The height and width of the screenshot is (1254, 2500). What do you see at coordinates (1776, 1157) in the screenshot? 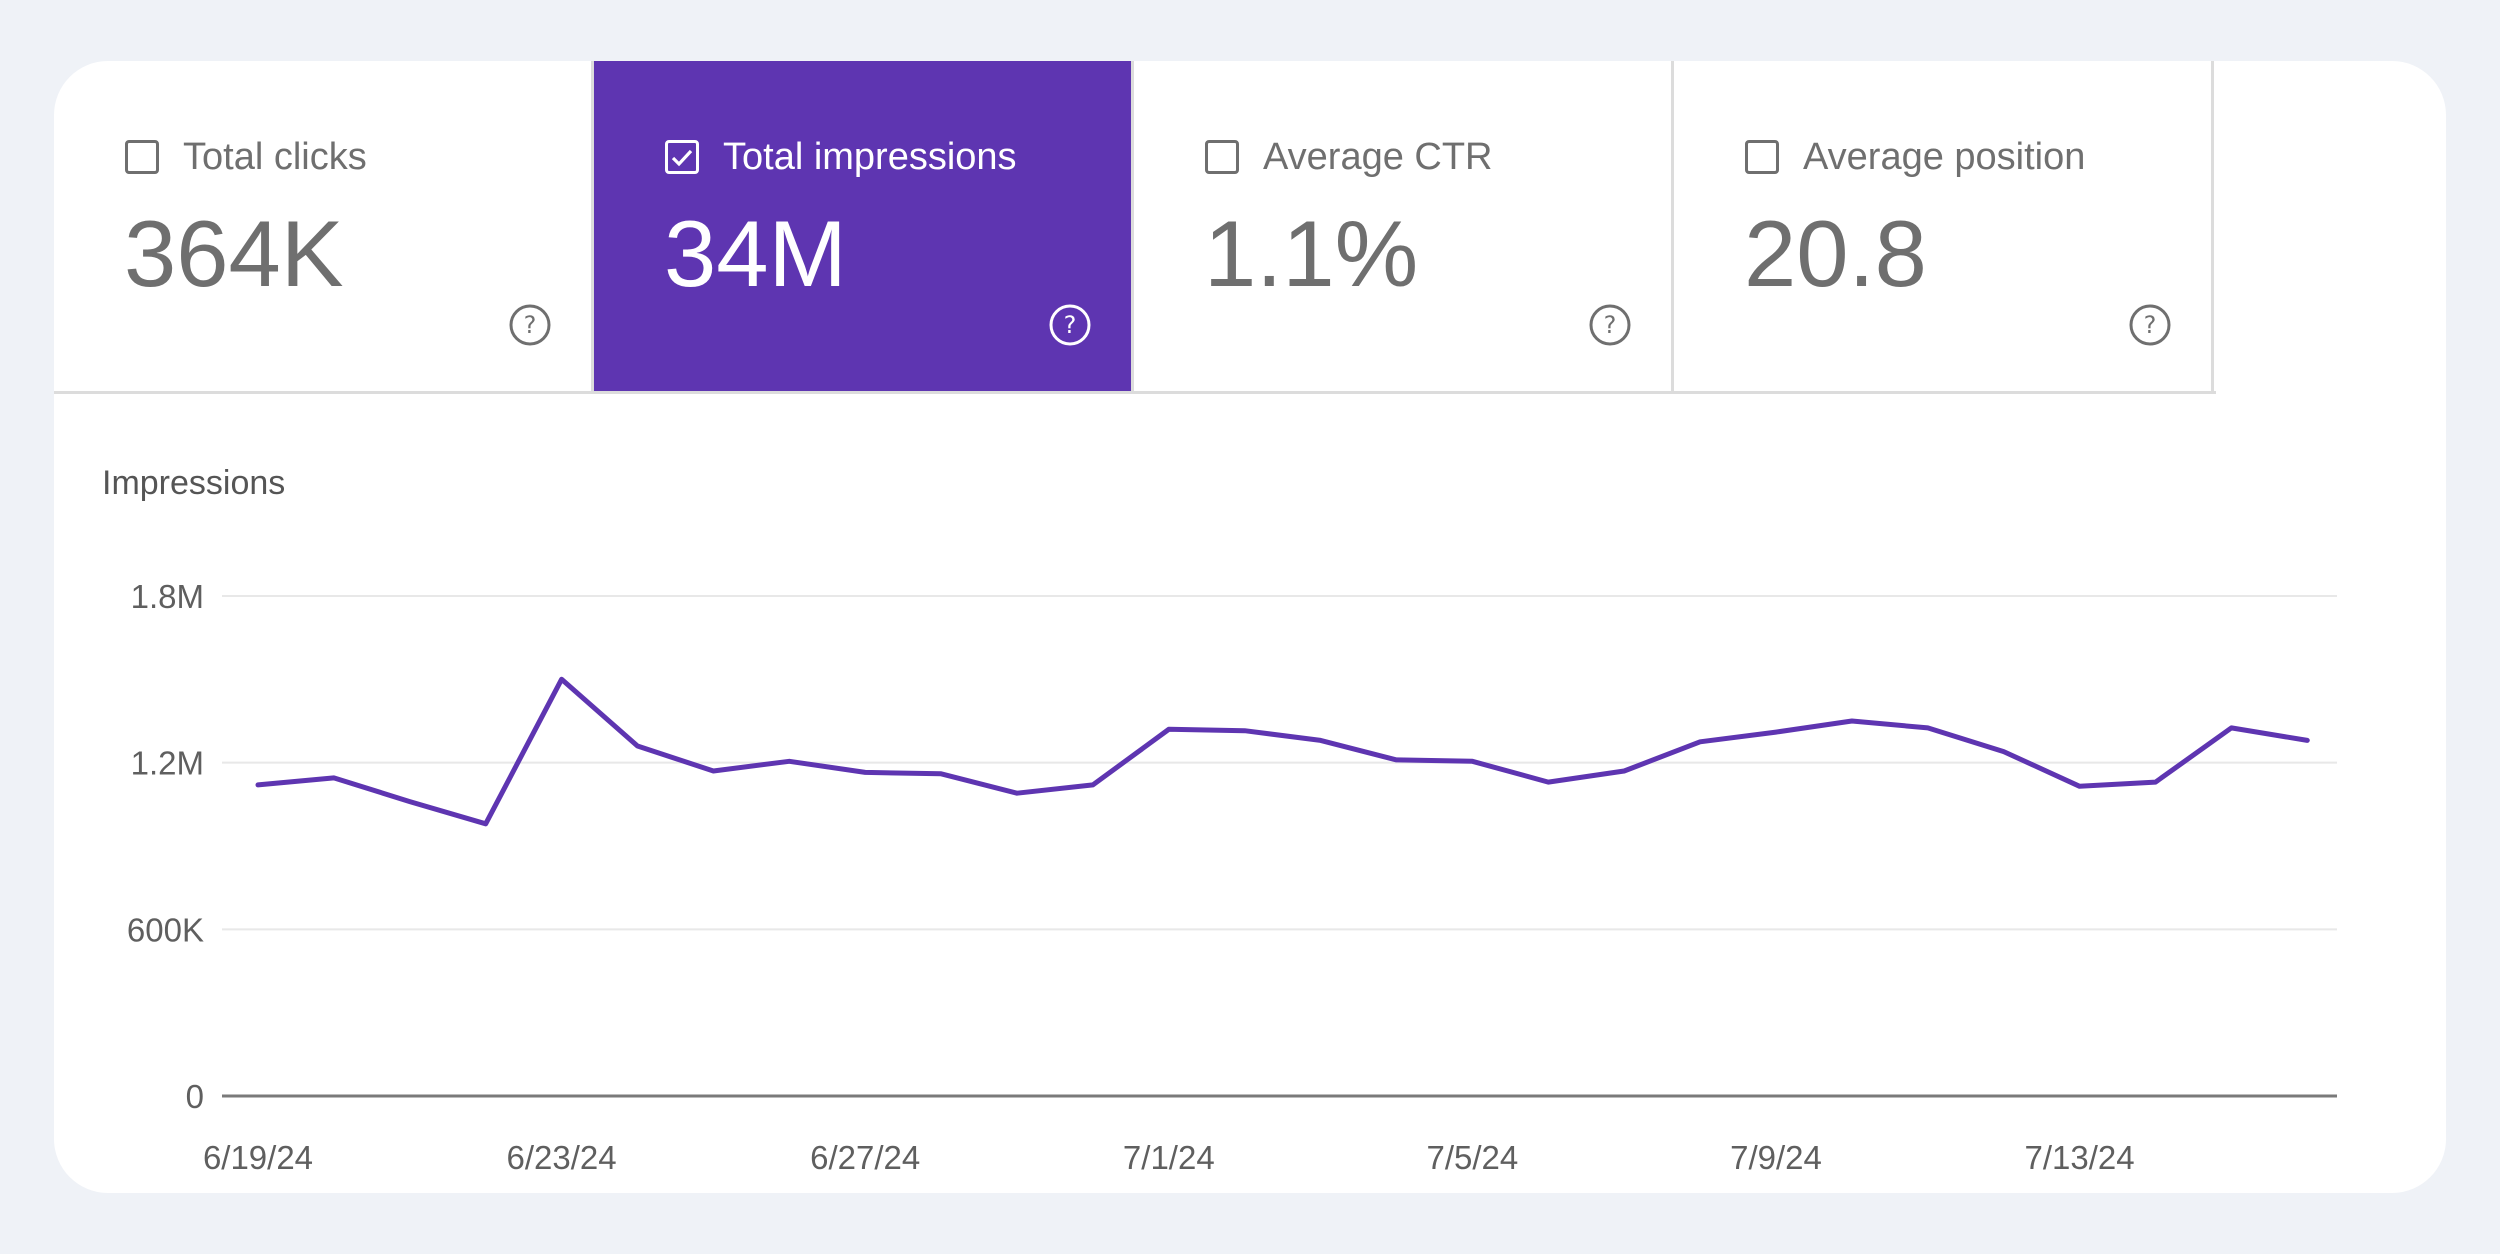
I see `x-tick-label: 7/9/24` at bounding box center [1776, 1157].